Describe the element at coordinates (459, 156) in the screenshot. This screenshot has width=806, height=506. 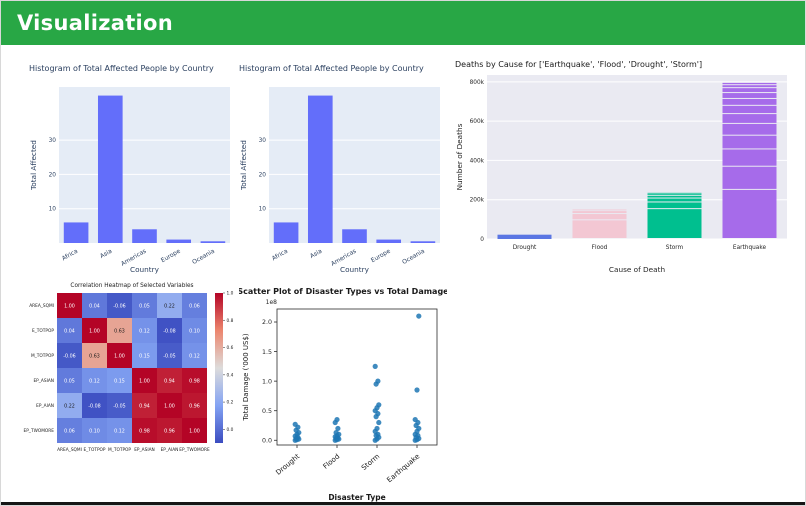
I see `svg-text: Number of Deaths` at that location.